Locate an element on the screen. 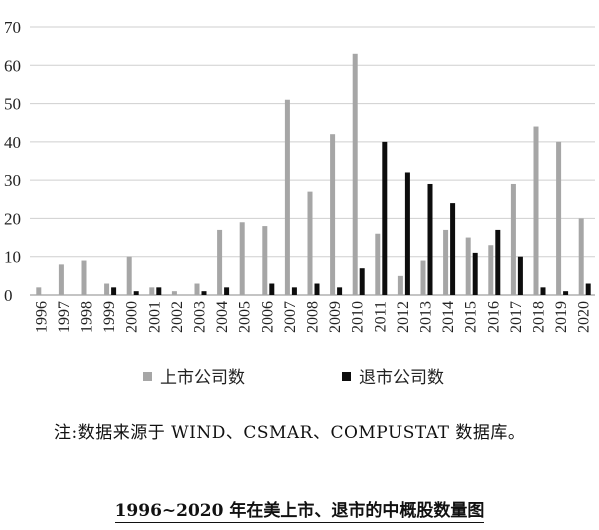  x-tick-label-2014: 2014 is located at coordinates (448, 317).